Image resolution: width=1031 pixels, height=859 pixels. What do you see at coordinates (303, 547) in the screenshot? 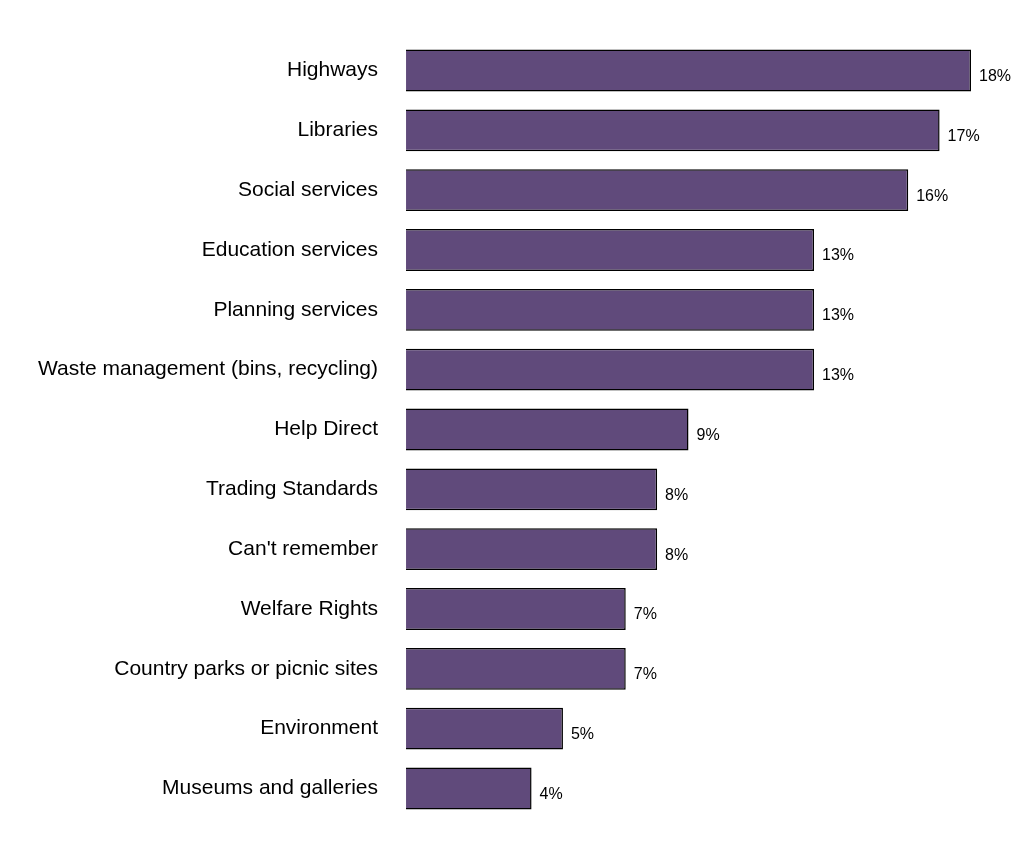
I see `y-tick-label: Can't remember` at bounding box center [303, 547].